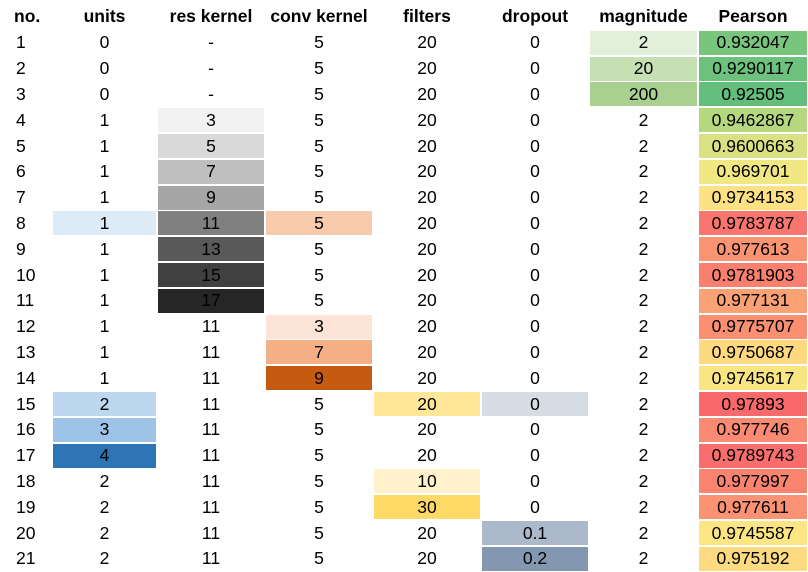 The height and width of the screenshot is (572, 808). Describe the element at coordinates (753, 95) in the screenshot. I see `cell-pearson: 0.92505` at that location.